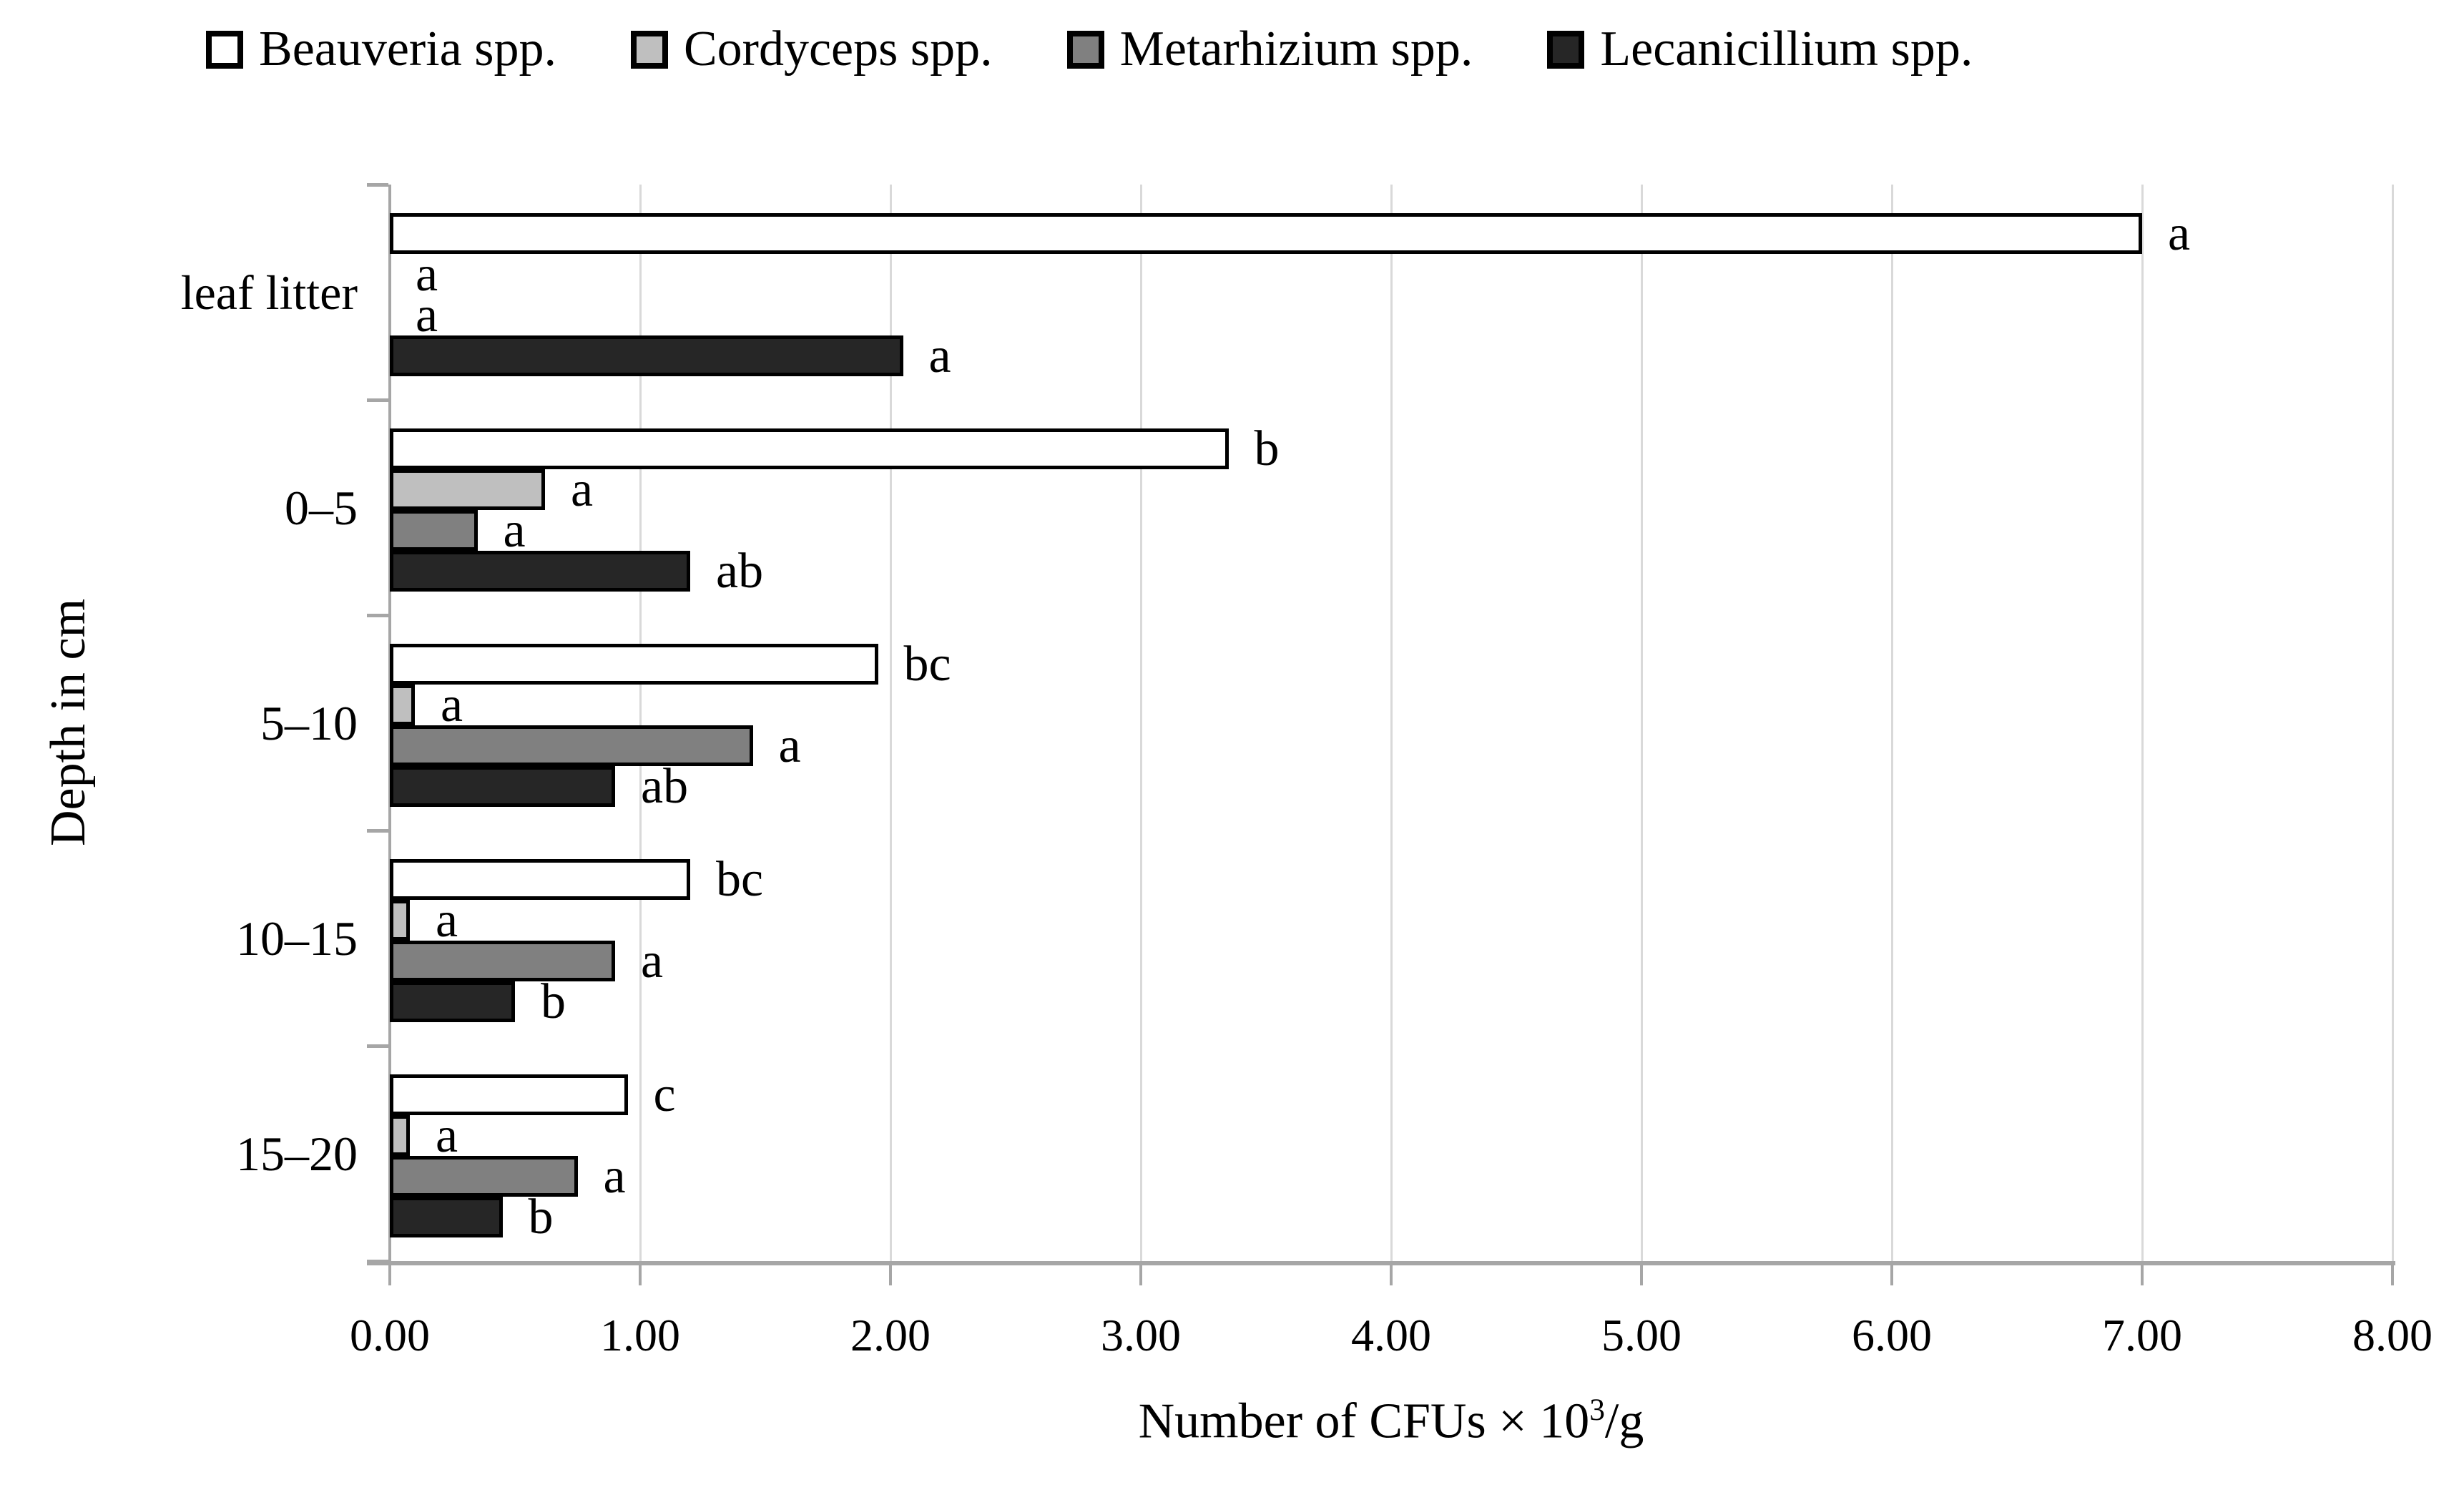 The width and height of the screenshot is (2464, 1505). What do you see at coordinates (390, 1335) in the screenshot?
I see `x-axis-tick-label: 0.00` at bounding box center [390, 1335].